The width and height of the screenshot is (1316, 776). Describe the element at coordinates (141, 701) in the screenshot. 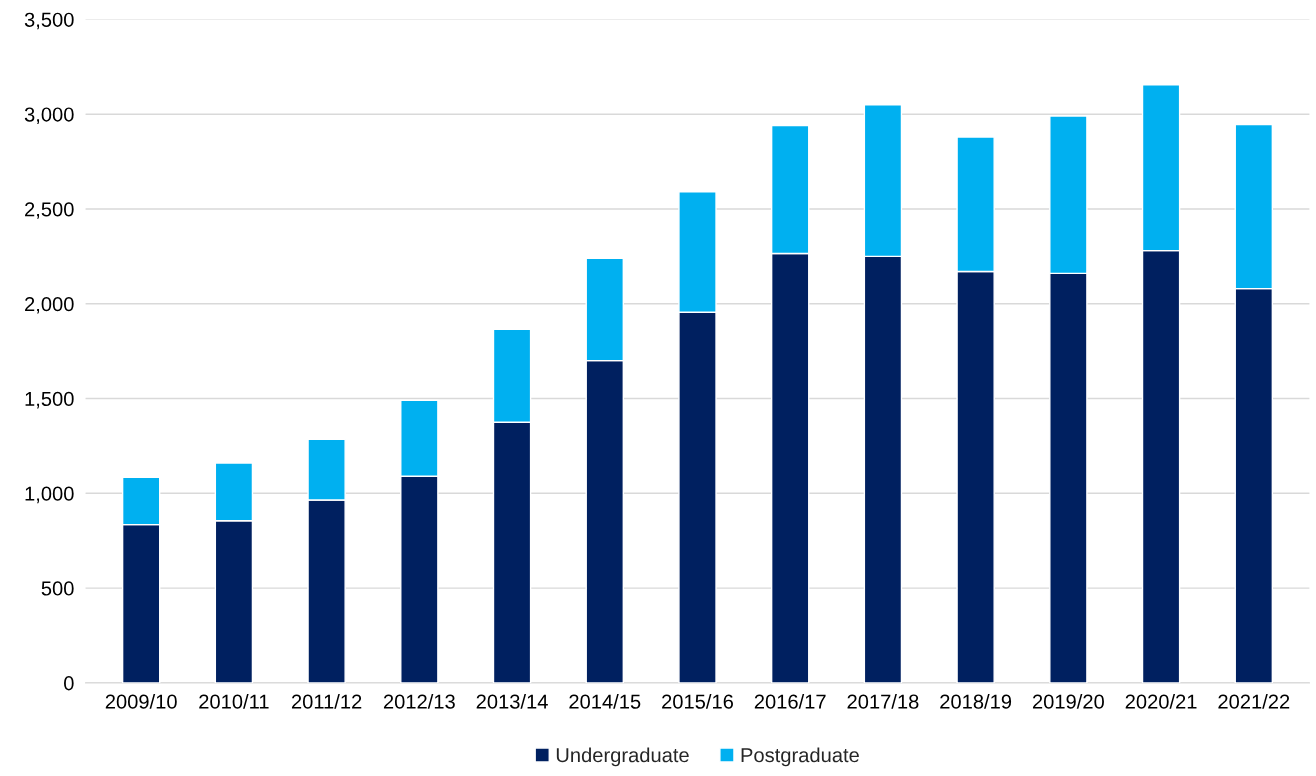

I see `x-tick-label: 2009/10` at that location.